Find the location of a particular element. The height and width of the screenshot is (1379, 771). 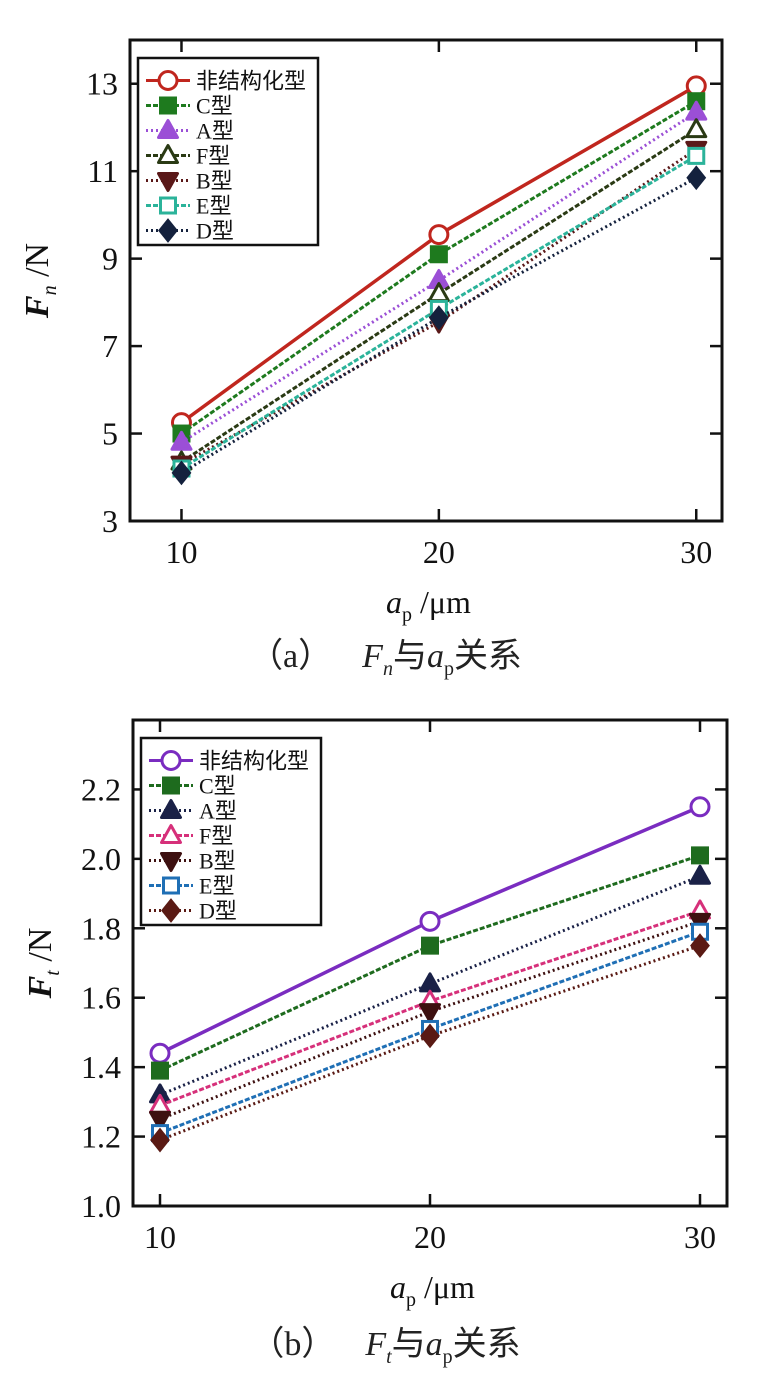

caption-b-var2-sub: p is located at coordinates (447, 1356).